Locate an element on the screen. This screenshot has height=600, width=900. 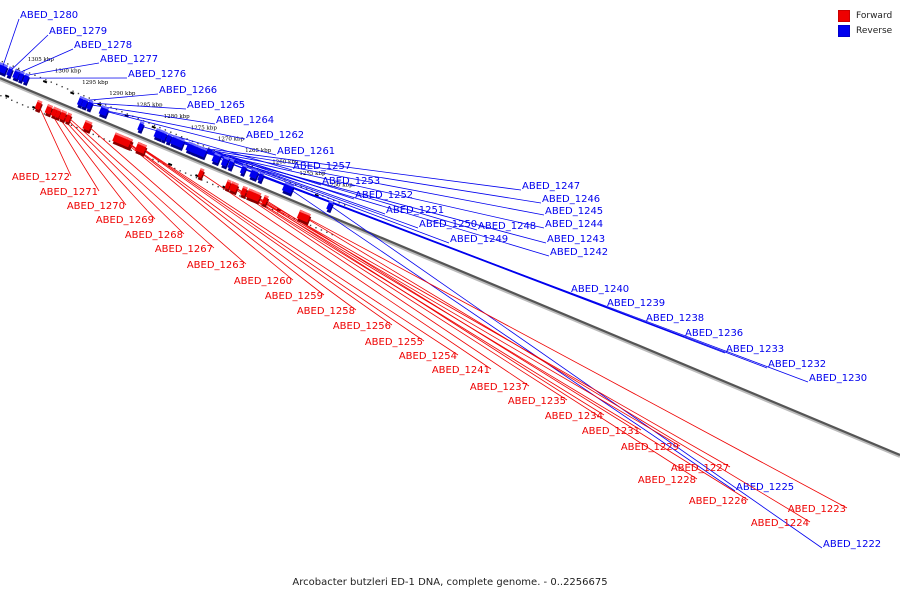
gene-label-ABED_1267: ABED_1267 is located at coordinates (184, 249).